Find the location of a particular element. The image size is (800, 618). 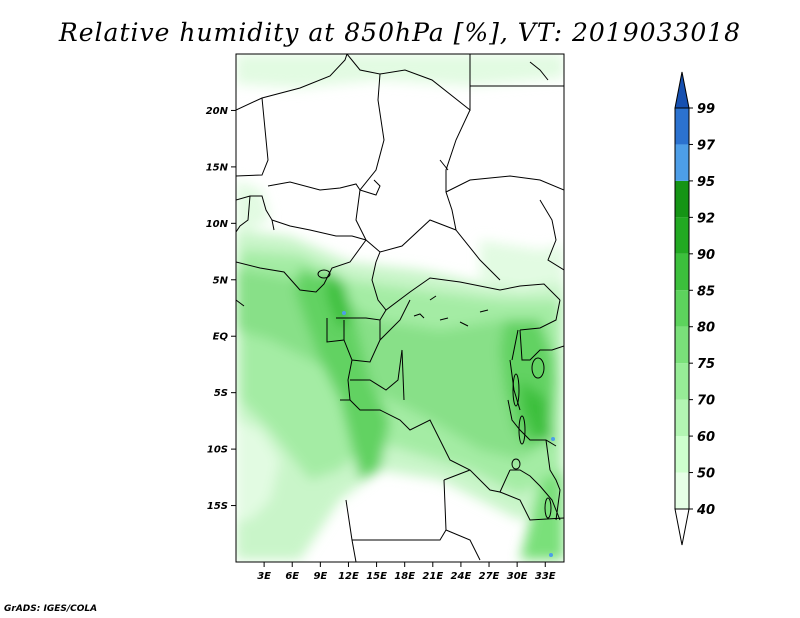

lat-tick-label: 15S is located at coordinates (217, 506).